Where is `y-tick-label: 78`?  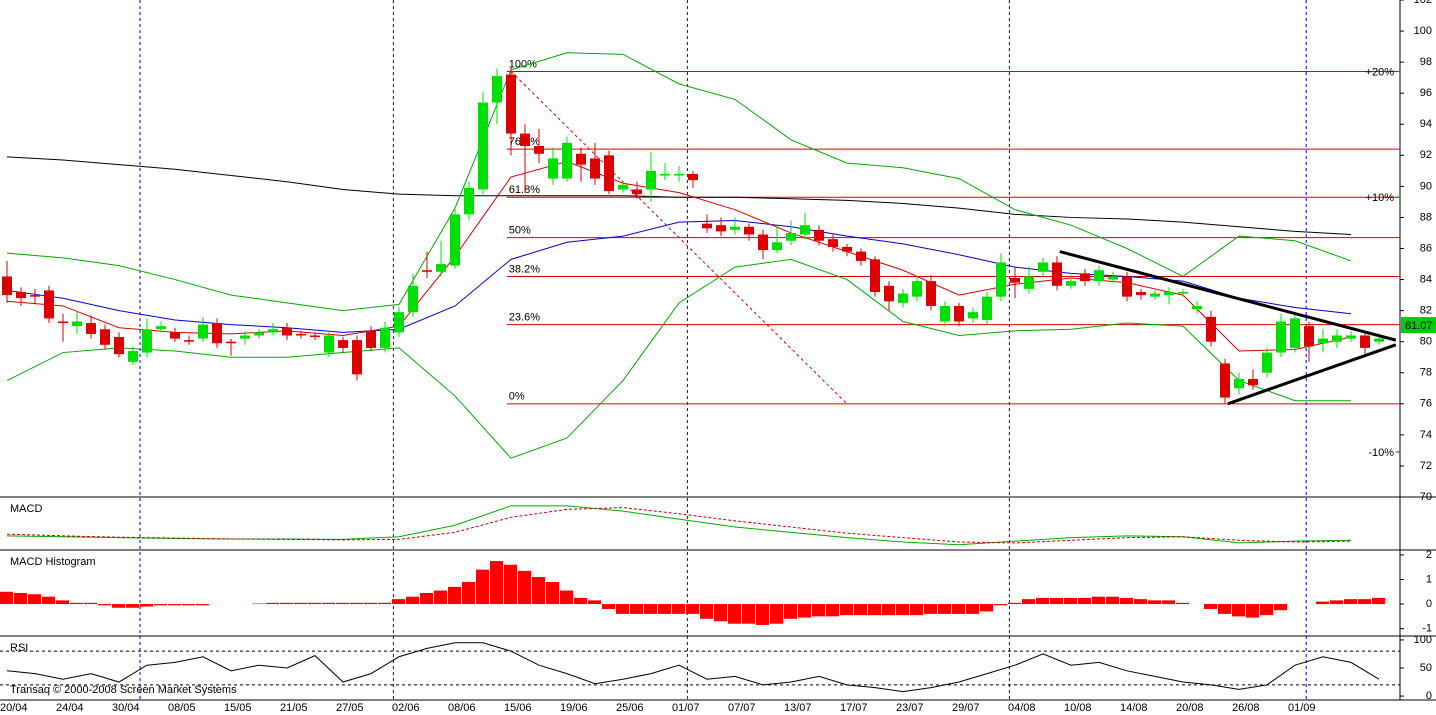
y-tick-label: 78 is located at coordinates (1426, 373).